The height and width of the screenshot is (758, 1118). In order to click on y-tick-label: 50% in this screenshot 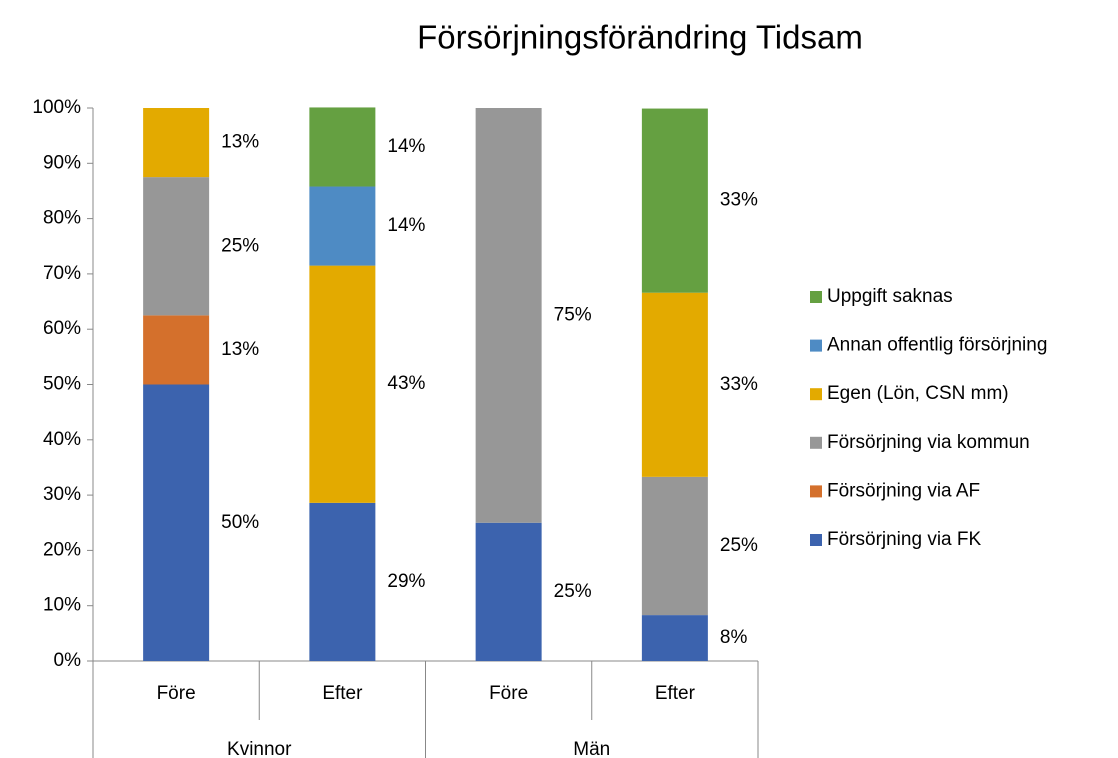, I will do `click(62, 384)`.